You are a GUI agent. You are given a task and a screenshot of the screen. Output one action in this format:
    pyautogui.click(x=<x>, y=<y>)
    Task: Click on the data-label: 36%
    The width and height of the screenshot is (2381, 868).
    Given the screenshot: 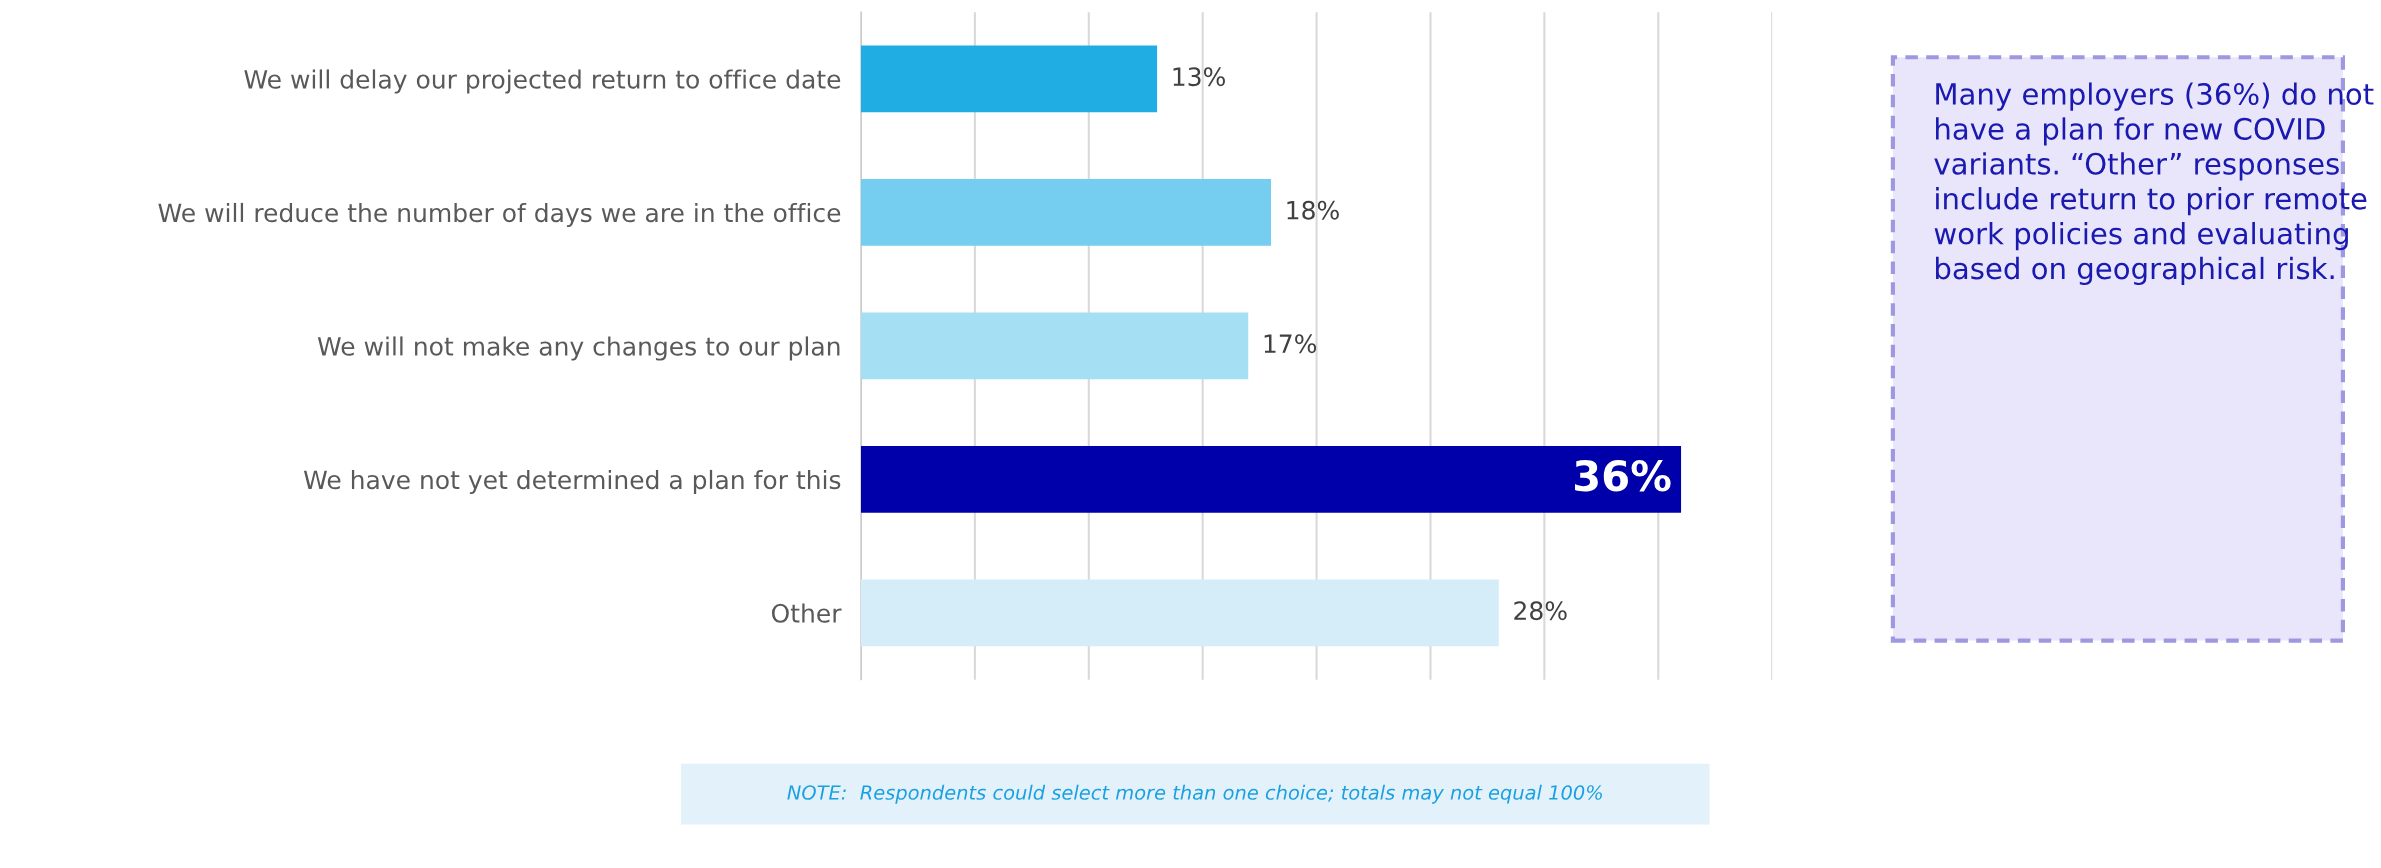 What is the action you would take?
    pyautogui.click(x=1623, y=475)
    